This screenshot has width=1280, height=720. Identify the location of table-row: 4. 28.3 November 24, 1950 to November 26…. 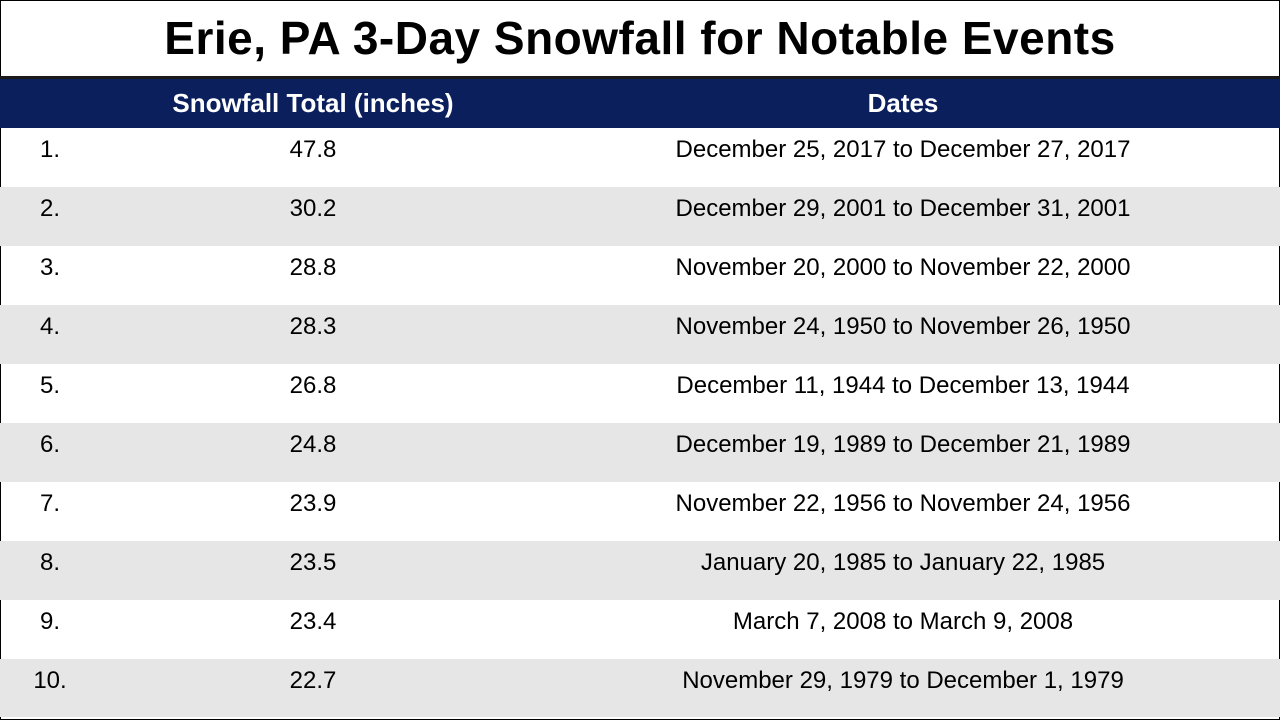
(640, 334).